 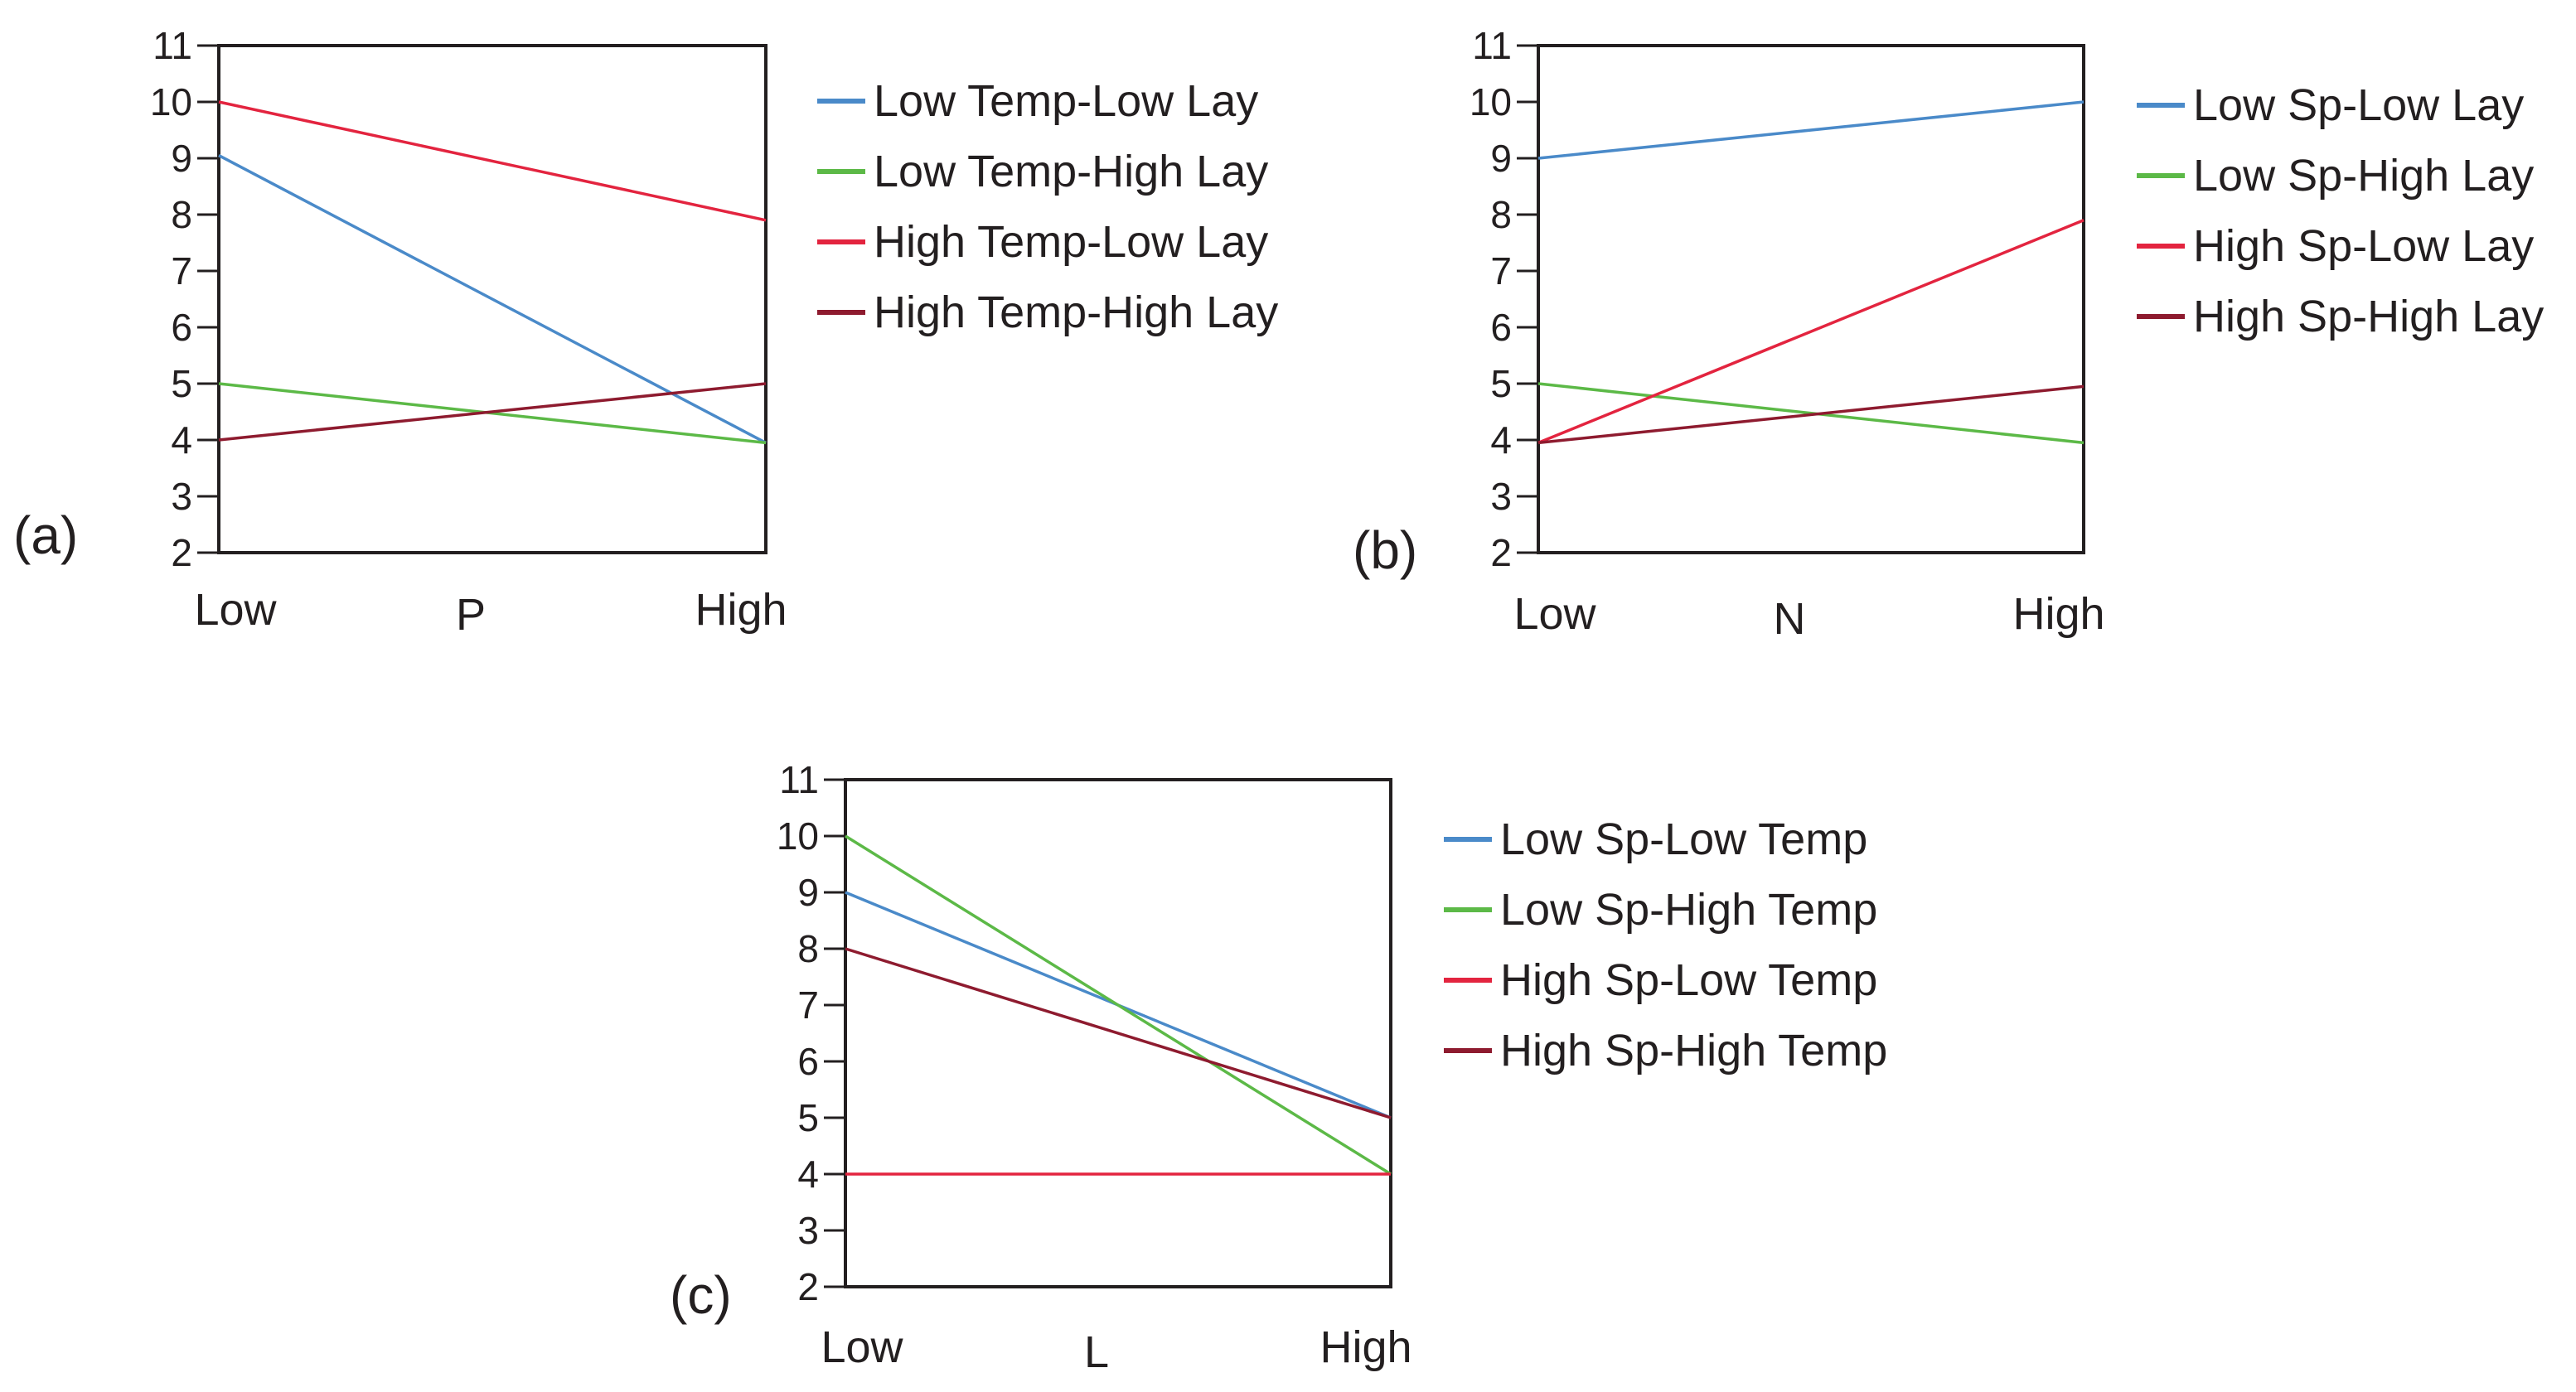 I want to click on x-axis-label: P, so click(x=471, y=615).